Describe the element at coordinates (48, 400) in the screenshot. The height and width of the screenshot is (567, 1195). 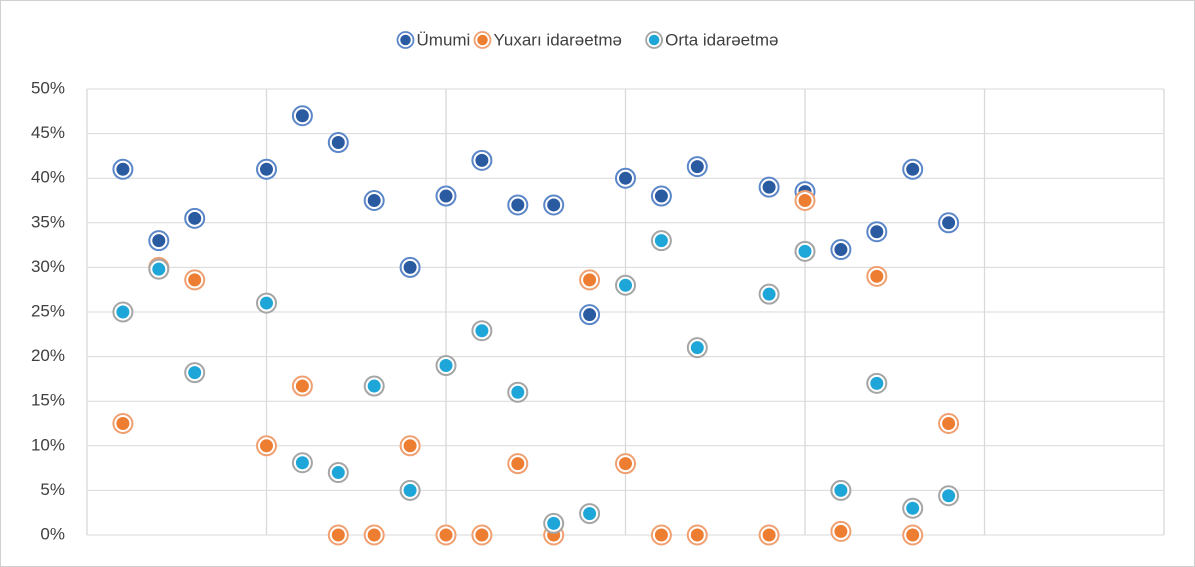
I see `y-tick-label: 15%` at that location.